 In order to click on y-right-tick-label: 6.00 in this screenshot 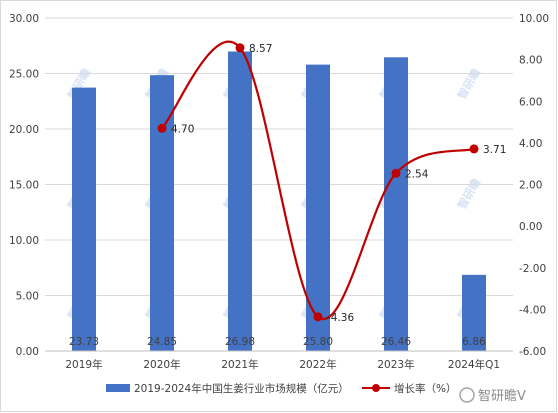, I will do `click(530, 102)`.